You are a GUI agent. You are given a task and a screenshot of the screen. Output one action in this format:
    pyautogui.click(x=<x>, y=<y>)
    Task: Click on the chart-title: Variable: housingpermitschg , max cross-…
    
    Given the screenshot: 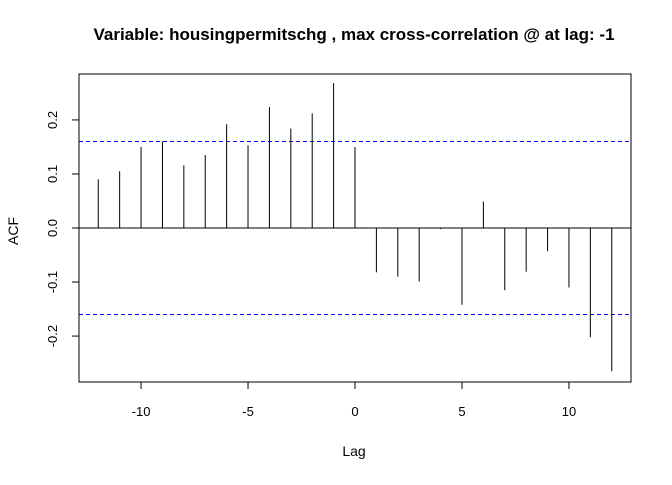 What is the action you would take?
    pyautogui.click(x=353, y=34)
    